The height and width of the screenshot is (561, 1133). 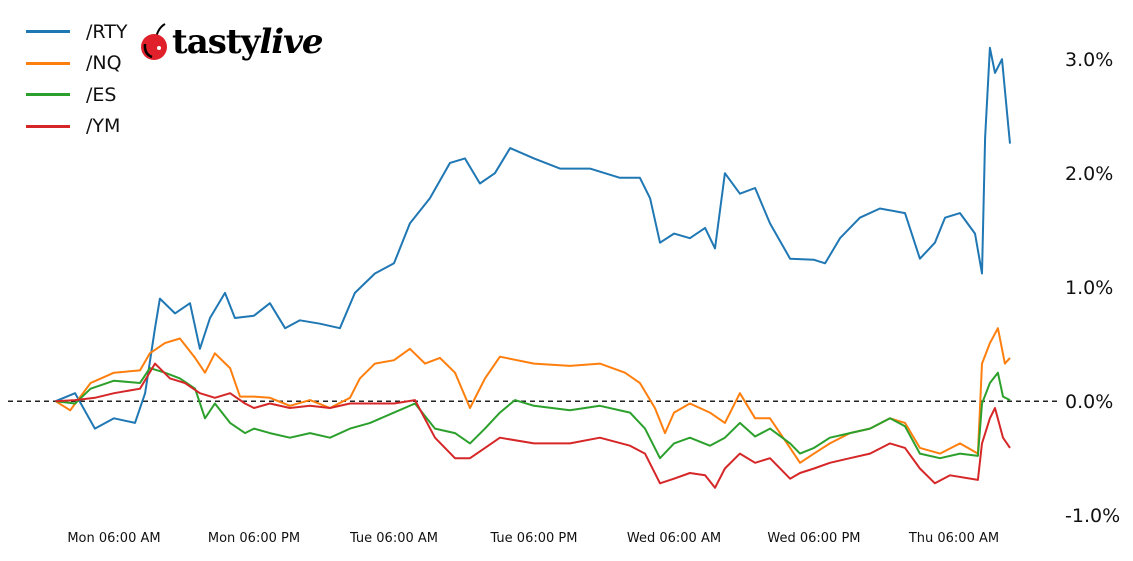 What do you see at coordinates (1089, 288) in the screenshot?
I see `y-tick-label: 1.0%` at bounding box center [1089, 288].